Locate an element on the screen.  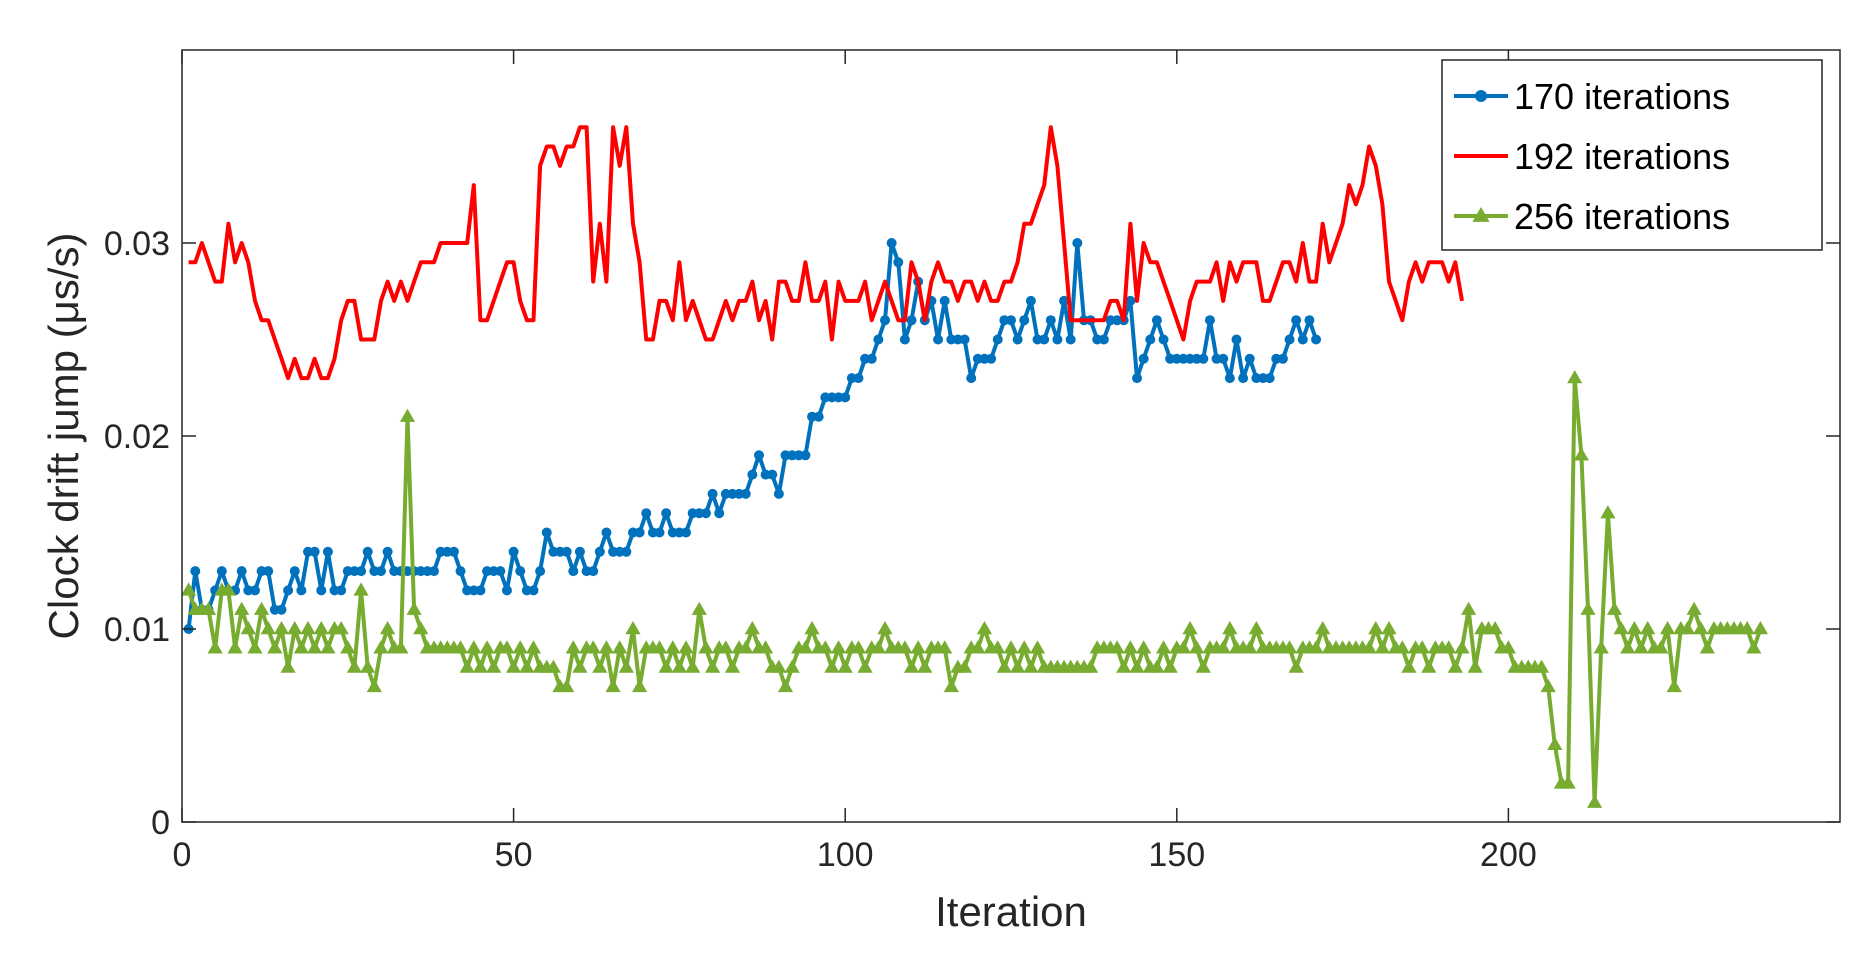
x-tick-label: 0 is located at coordinates (182, 855).